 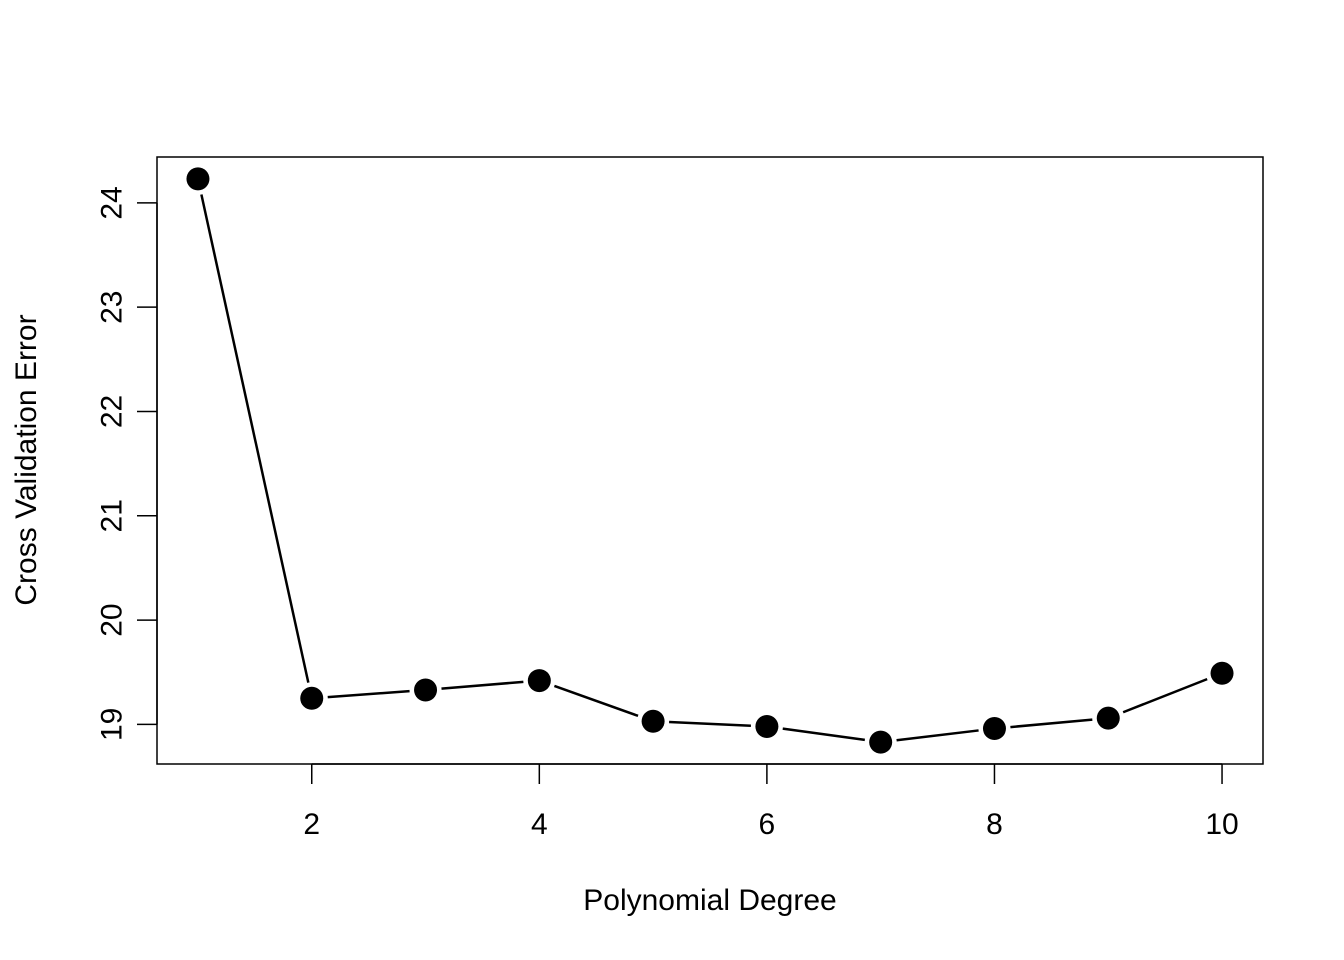 I want to click on y-tick-label: 22, so click(x=112, y=411).